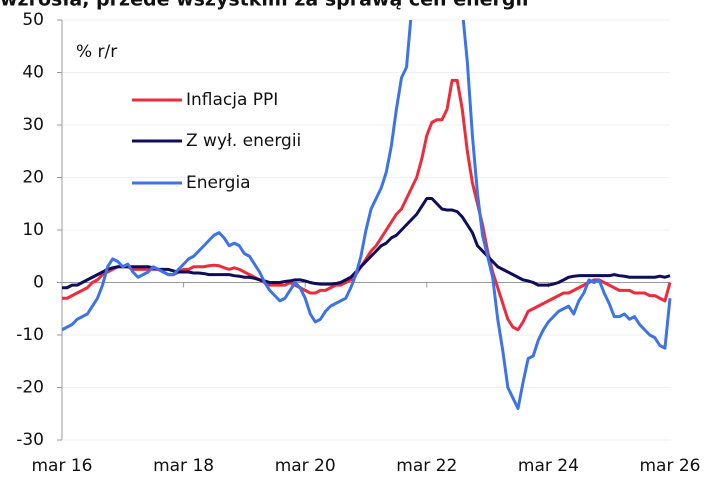 The width and height of the screenshot is (707, 477). Describe the element at coordinates (548, 466) in the screenshot. I see `x-tick-label: mar 24` at that location.